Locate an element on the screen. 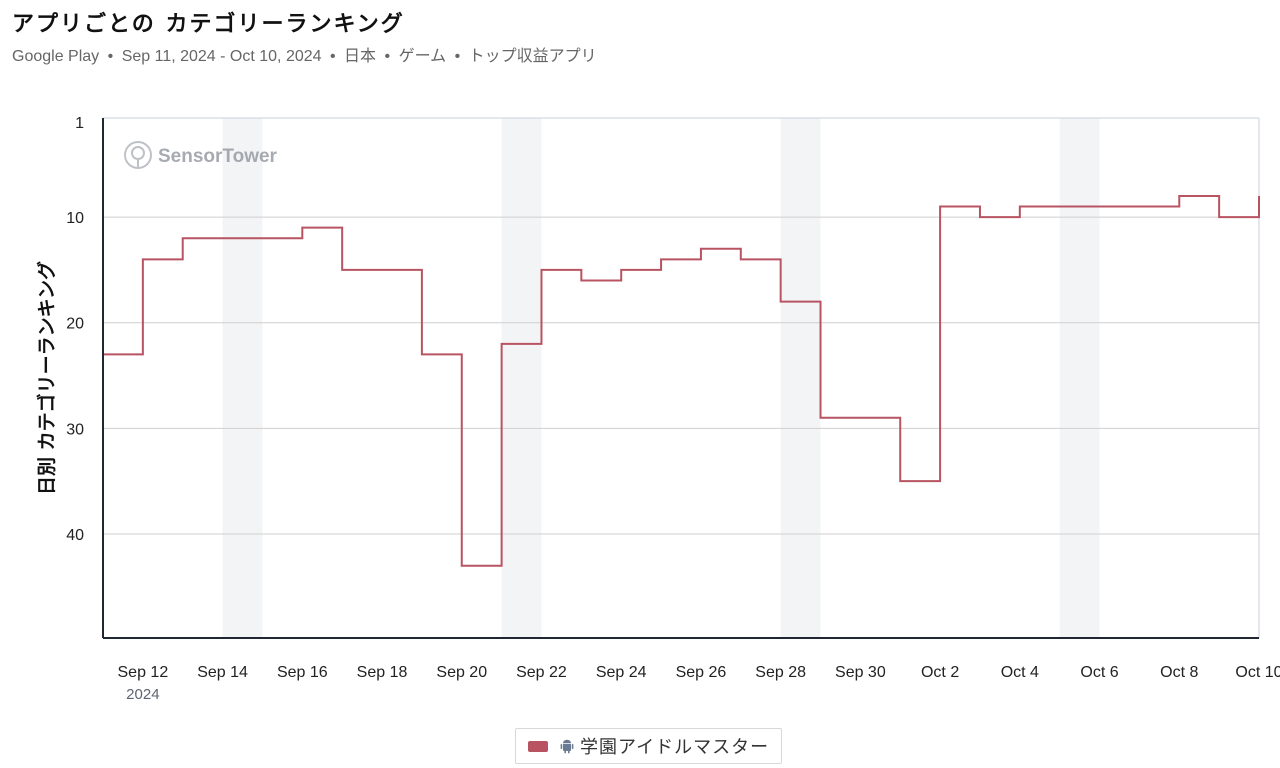  x-tick-label: Sep 26 is located at coordinates (701, 672).